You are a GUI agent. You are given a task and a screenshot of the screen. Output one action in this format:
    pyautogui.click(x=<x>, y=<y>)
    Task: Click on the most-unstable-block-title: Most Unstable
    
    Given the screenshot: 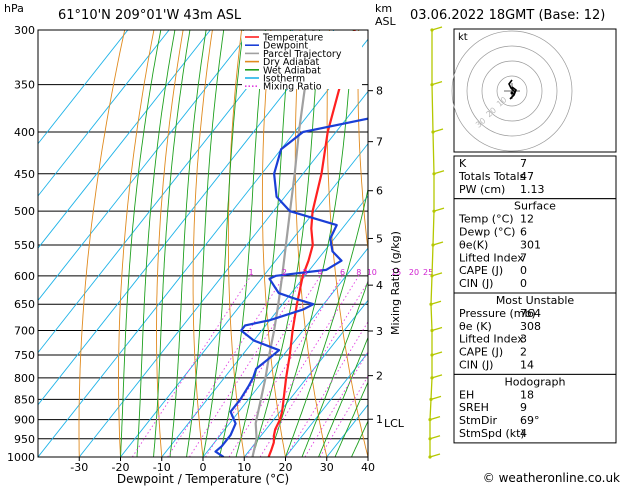 What is the action you would take?
    pyautogui.click(x=535, y=300)
    